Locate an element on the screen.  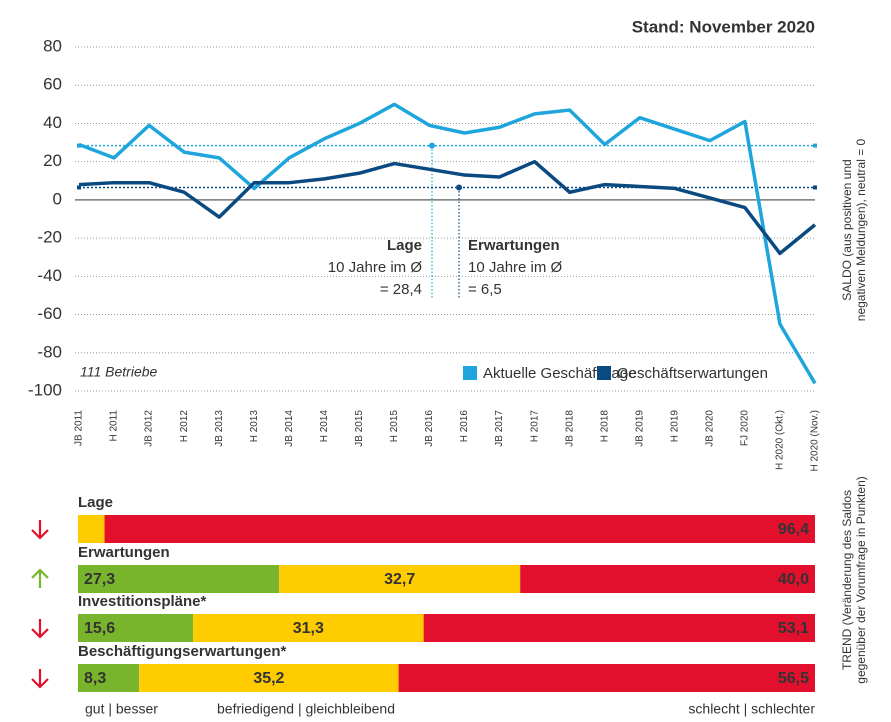
series-line is located at coordinates (447, 207).